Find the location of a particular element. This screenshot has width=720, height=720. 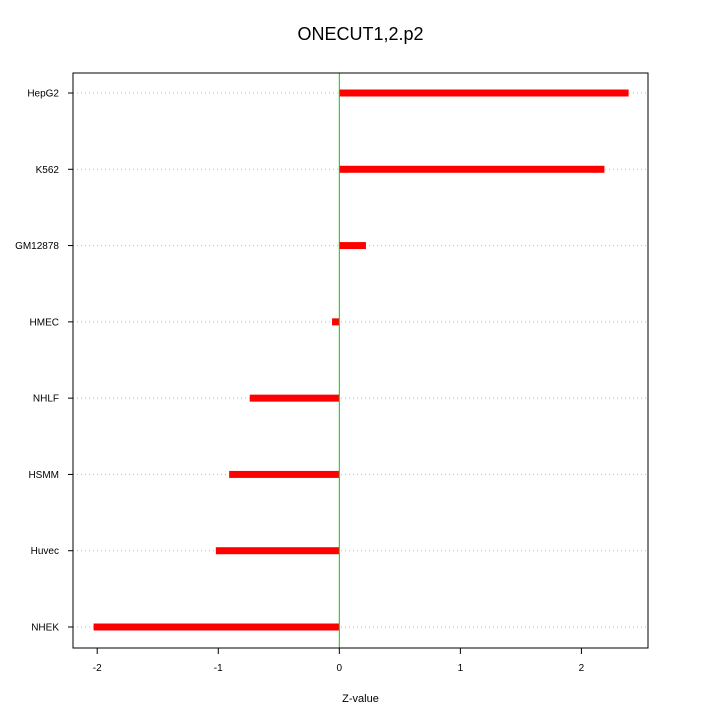

bar-hepg2 is located at coordinates (484, 93).